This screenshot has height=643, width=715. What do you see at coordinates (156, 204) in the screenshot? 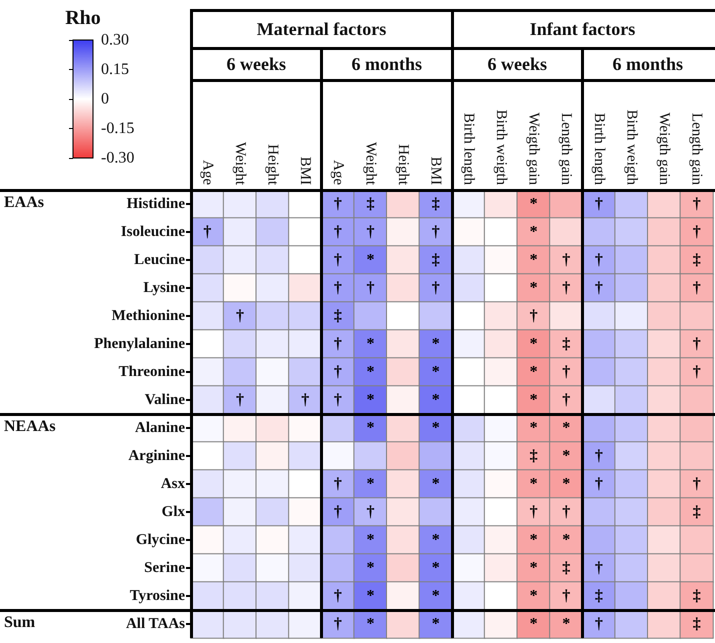
I see `y-tick-label: Histidine` at bounding box center [156, 204].